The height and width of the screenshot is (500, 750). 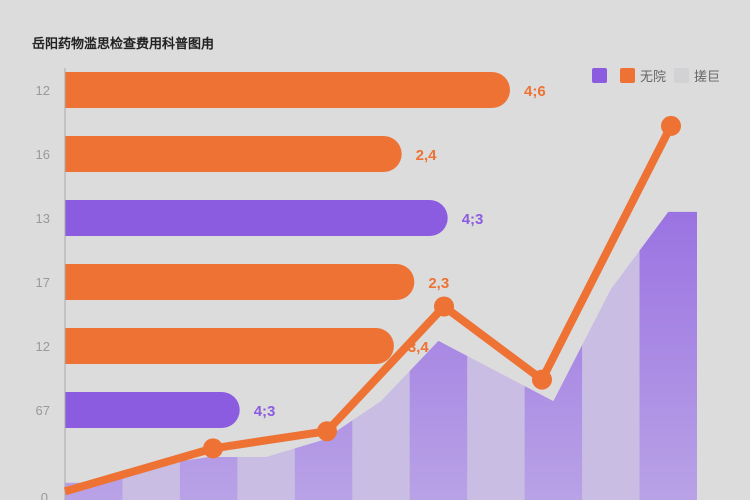 What do you see at coordinates (123, 44) in the screenshot?
I see `chart-title: 岳阳药物滥思检查费用科普图甪` at bounding box center [123, 44].